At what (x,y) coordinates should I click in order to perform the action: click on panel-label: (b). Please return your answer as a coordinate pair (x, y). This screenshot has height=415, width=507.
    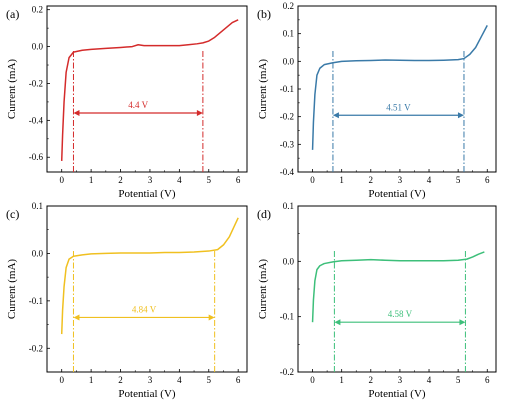
    Looking at the image, I should click on (264, 14).